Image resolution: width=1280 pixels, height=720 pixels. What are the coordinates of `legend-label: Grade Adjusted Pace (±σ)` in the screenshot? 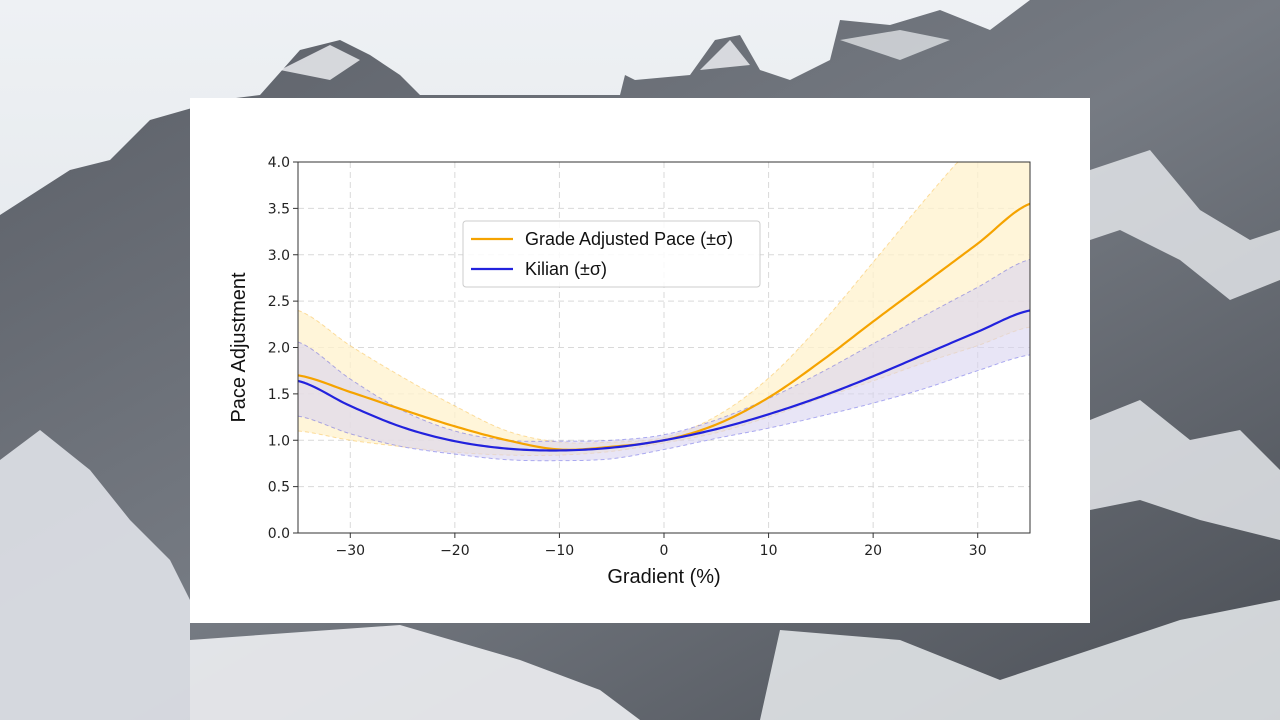 It's located at (629, 239).